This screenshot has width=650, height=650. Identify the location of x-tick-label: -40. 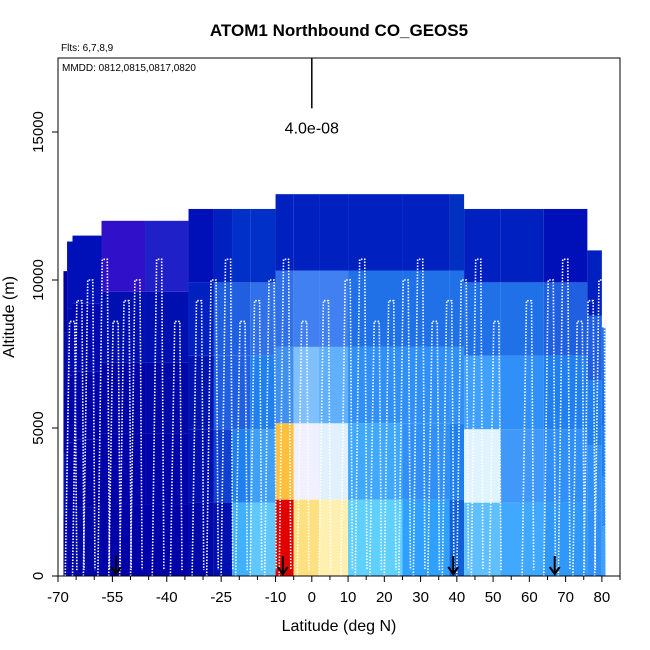
(167, 597).